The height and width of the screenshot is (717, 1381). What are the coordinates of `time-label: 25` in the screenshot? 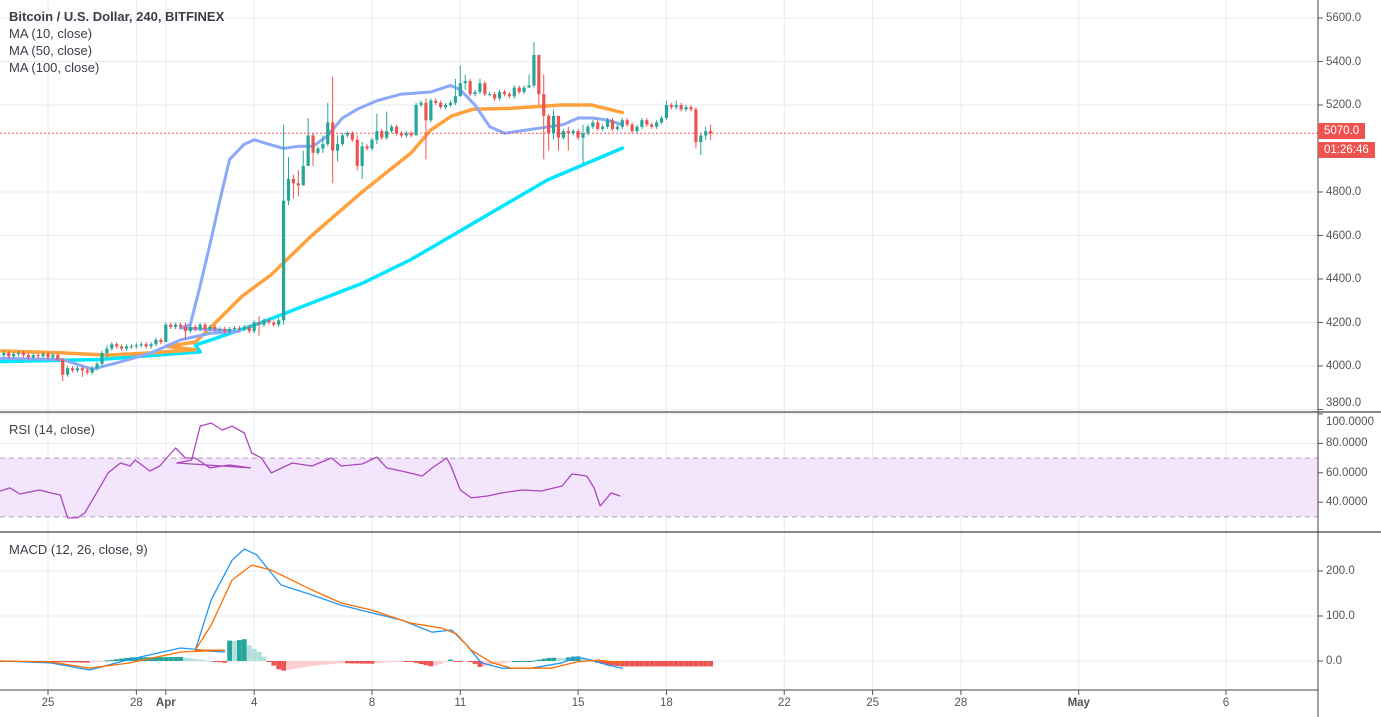 It's located at (48, 703).